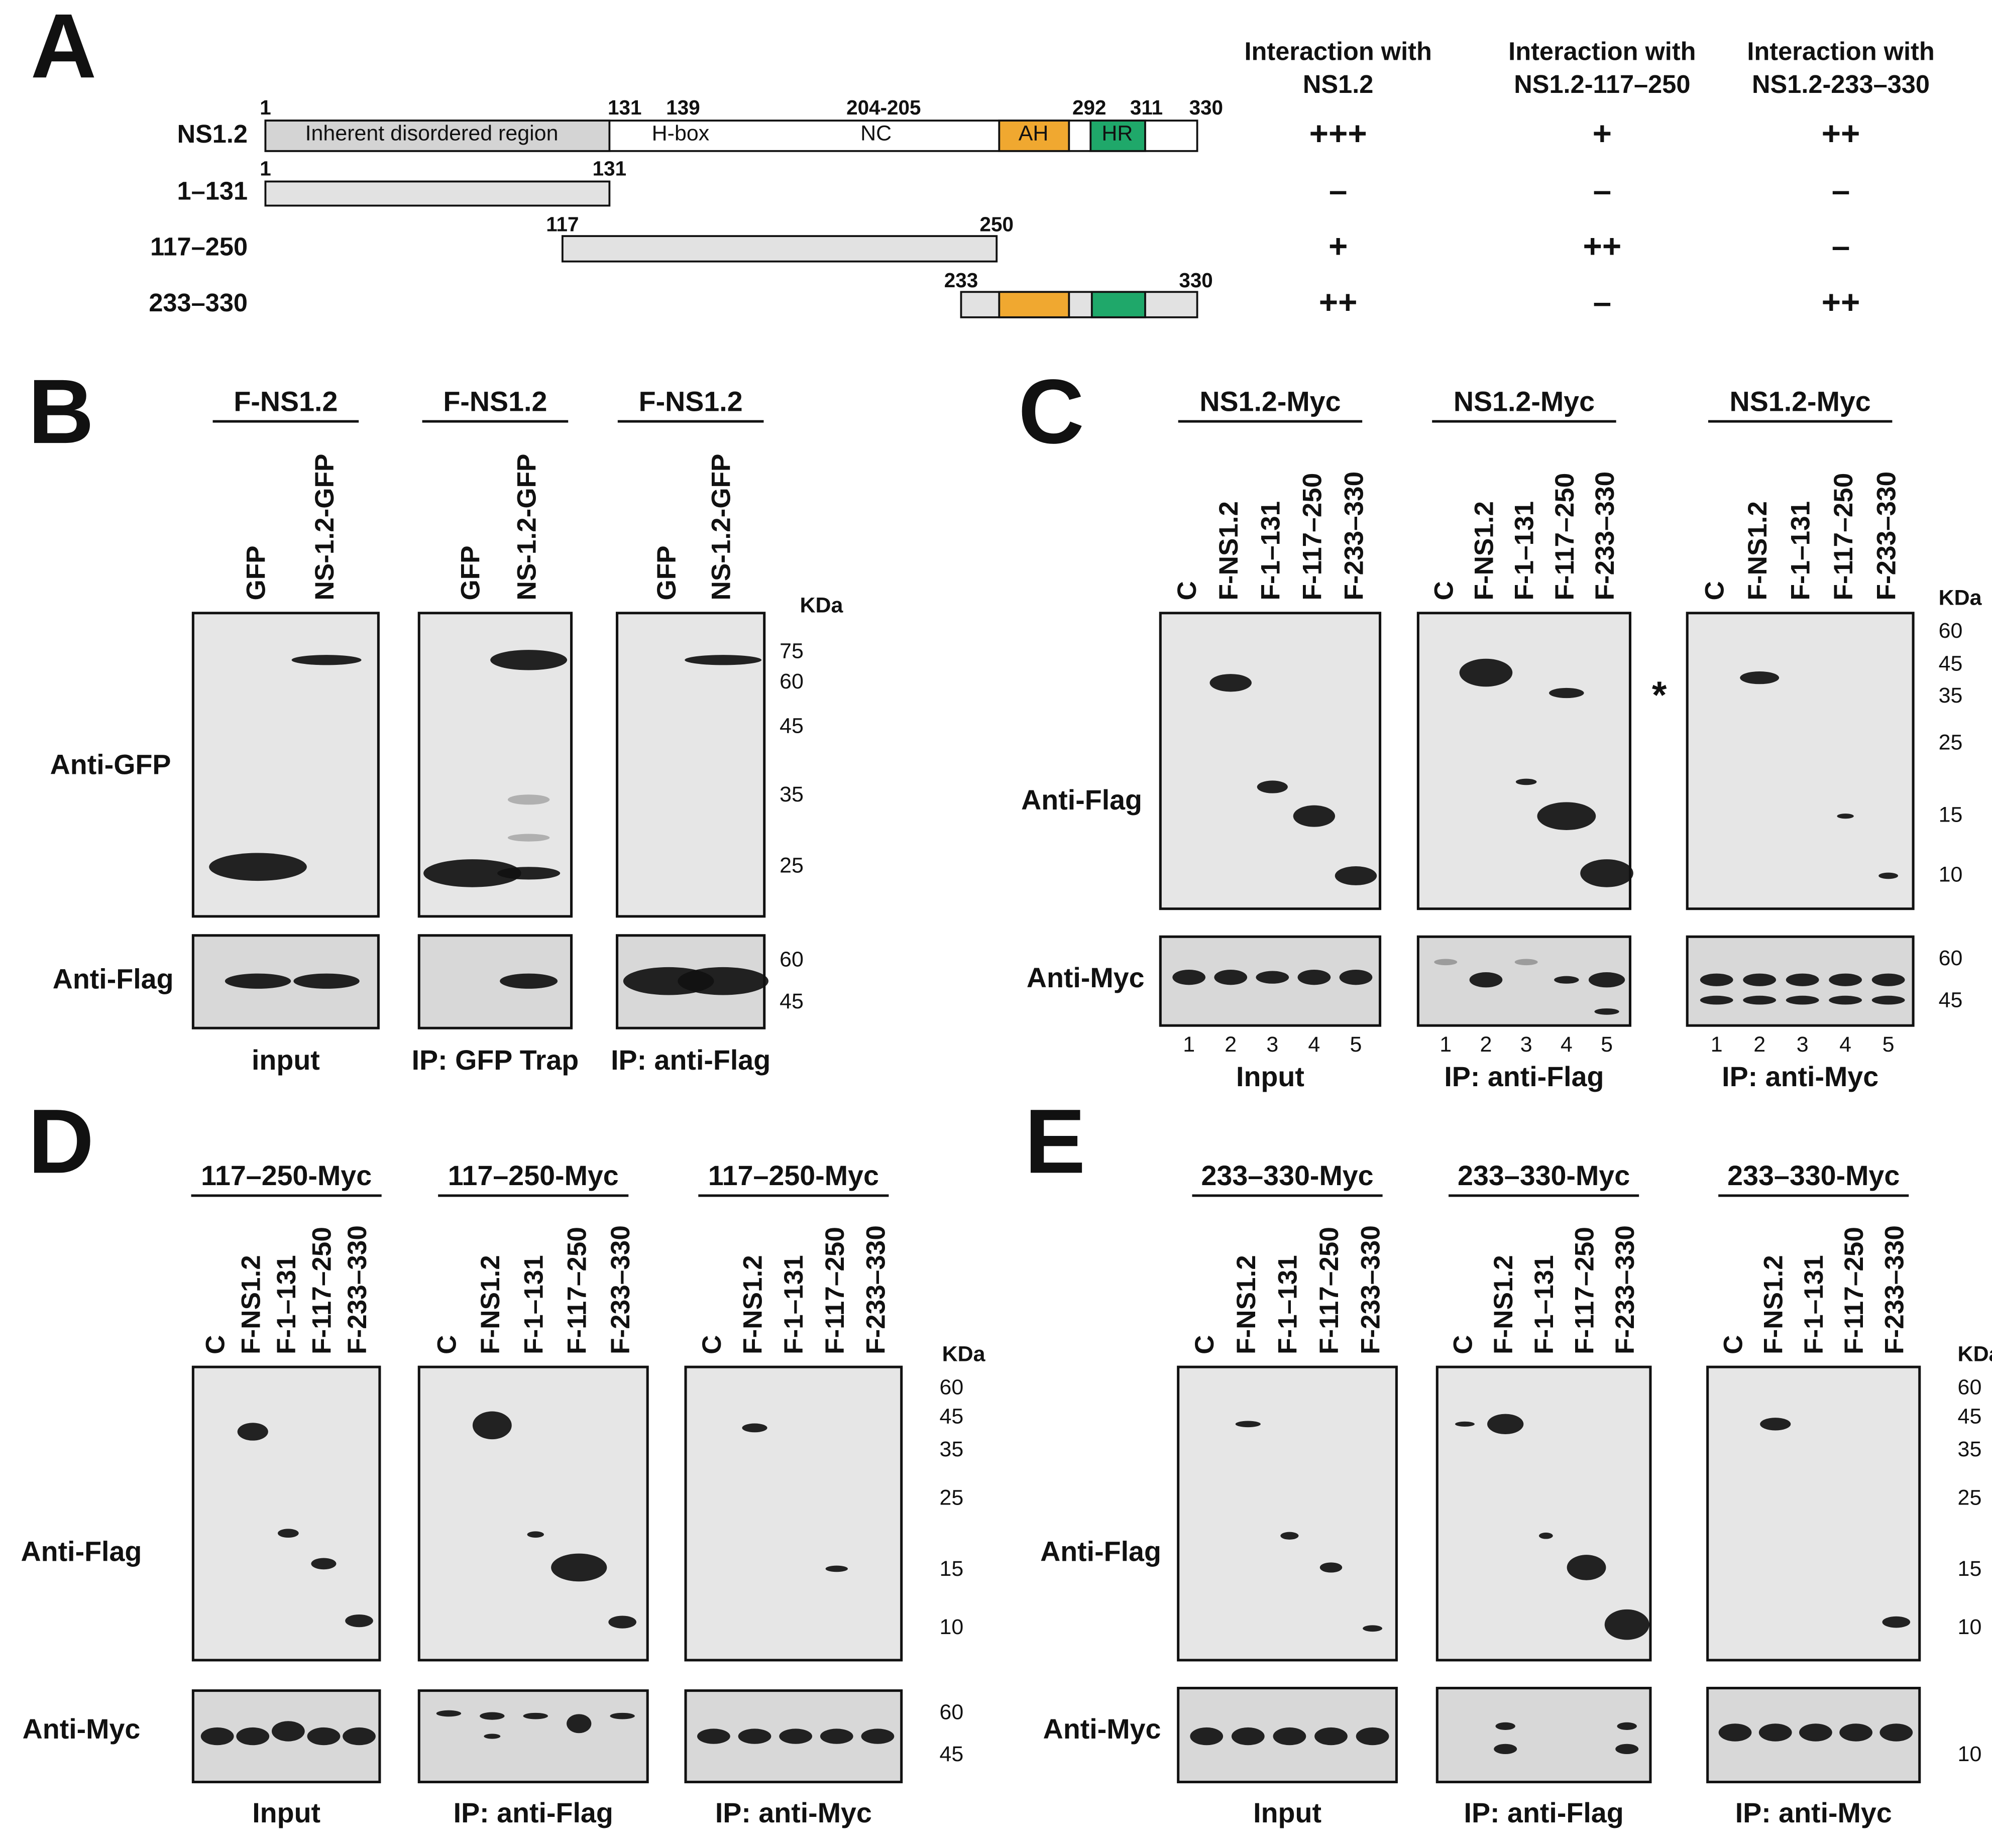  What do you see at coordinates (199, 247) in the screenshot?
I see `construct-name: 117–250` at bounding box center [199, 247].